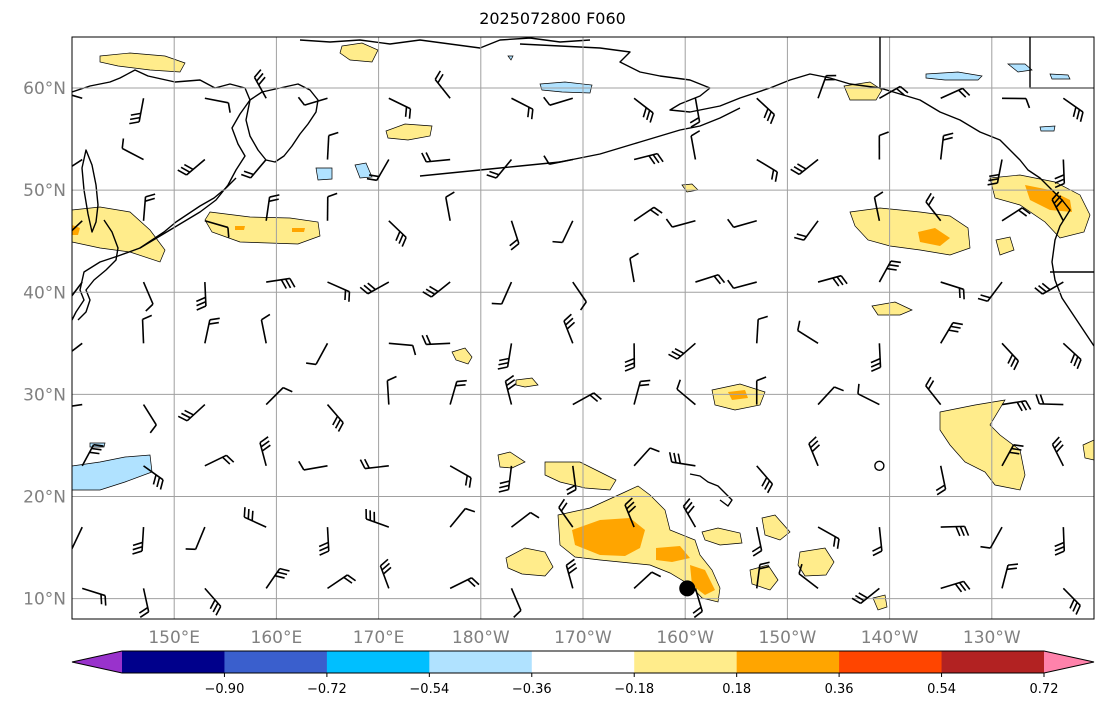 This screenshot has width=1105, height=712. Describe the element at coordinates (552, 18) in the screenshot. I see `map-title: 2025072800 F060` at that location.